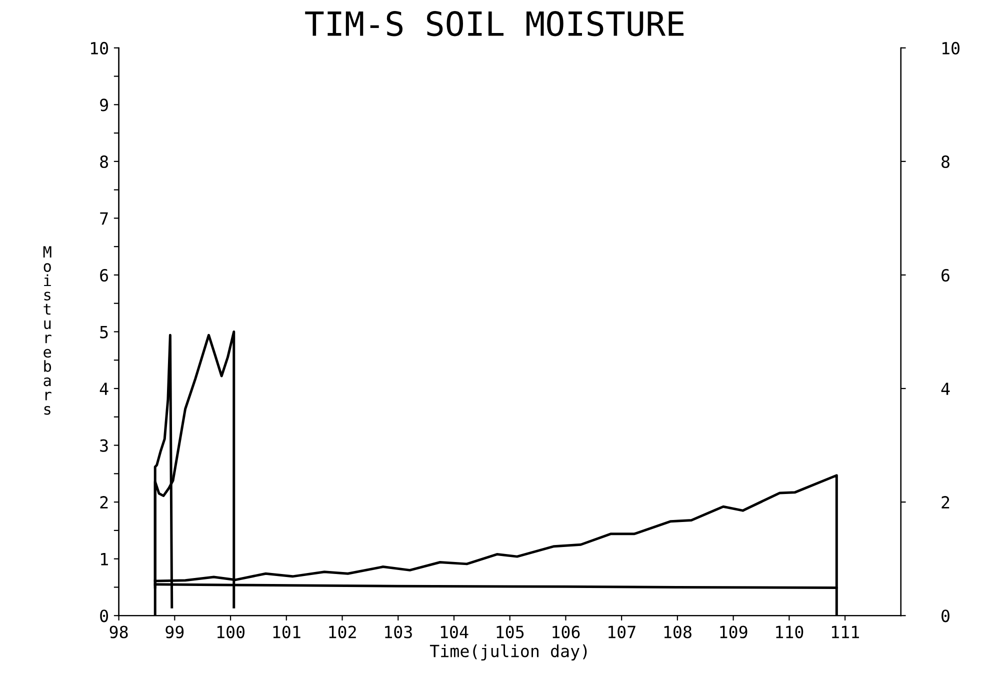 This screenshot has width=990, height=684. Describe the element at coordinates (494, 23) in the screenshot. I see `chart-title: TIM-S SOIL MOISTURE` at that location.